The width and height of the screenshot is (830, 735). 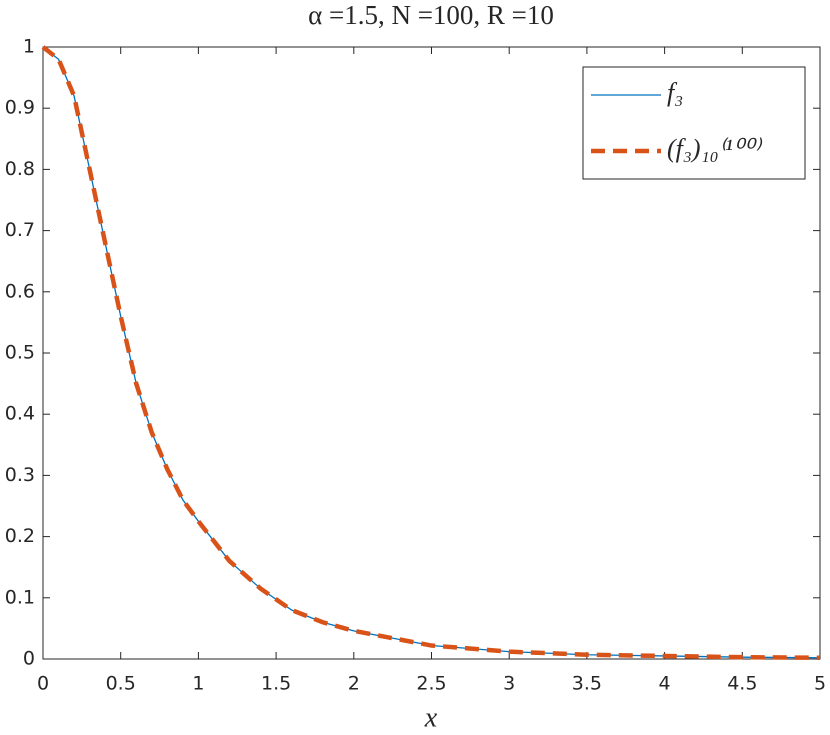 I want to click on y-tick-label: 0, so click(x=29, y=659).